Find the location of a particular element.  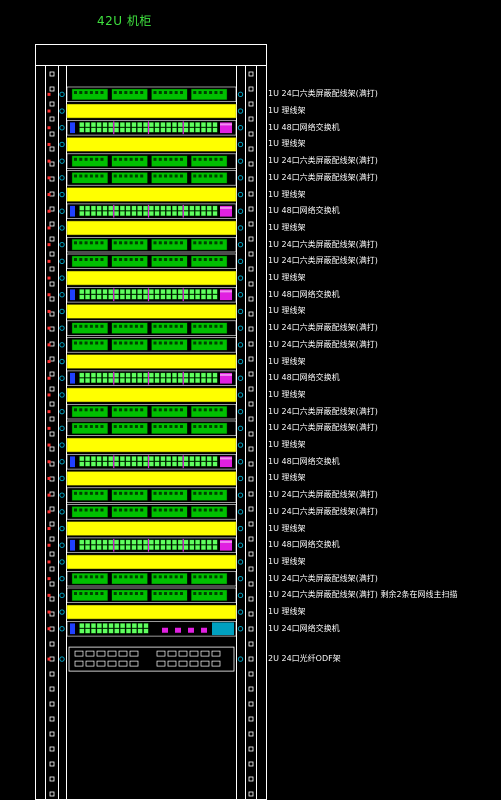

unit-label: 1U 48口网络交换机 is located at coordinates (304, 545).